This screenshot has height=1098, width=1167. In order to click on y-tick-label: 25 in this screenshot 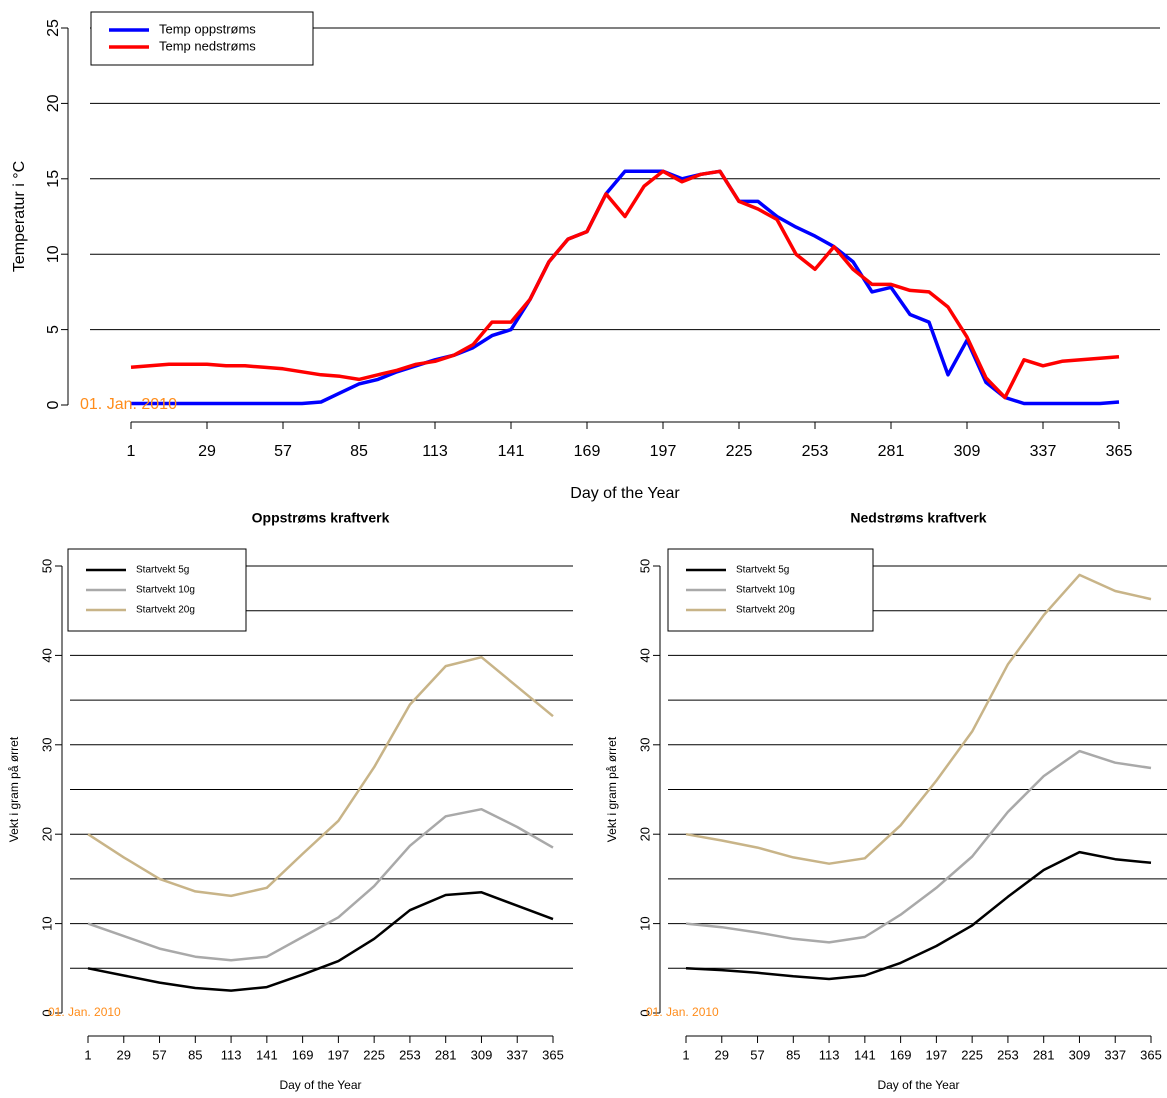, I will do `click(53, 28)`.